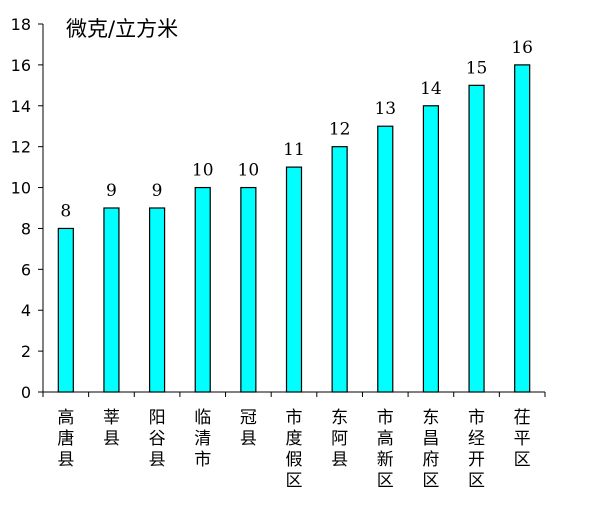  I want to click on category-label-10-char-0: 茌, so click(522, 418).